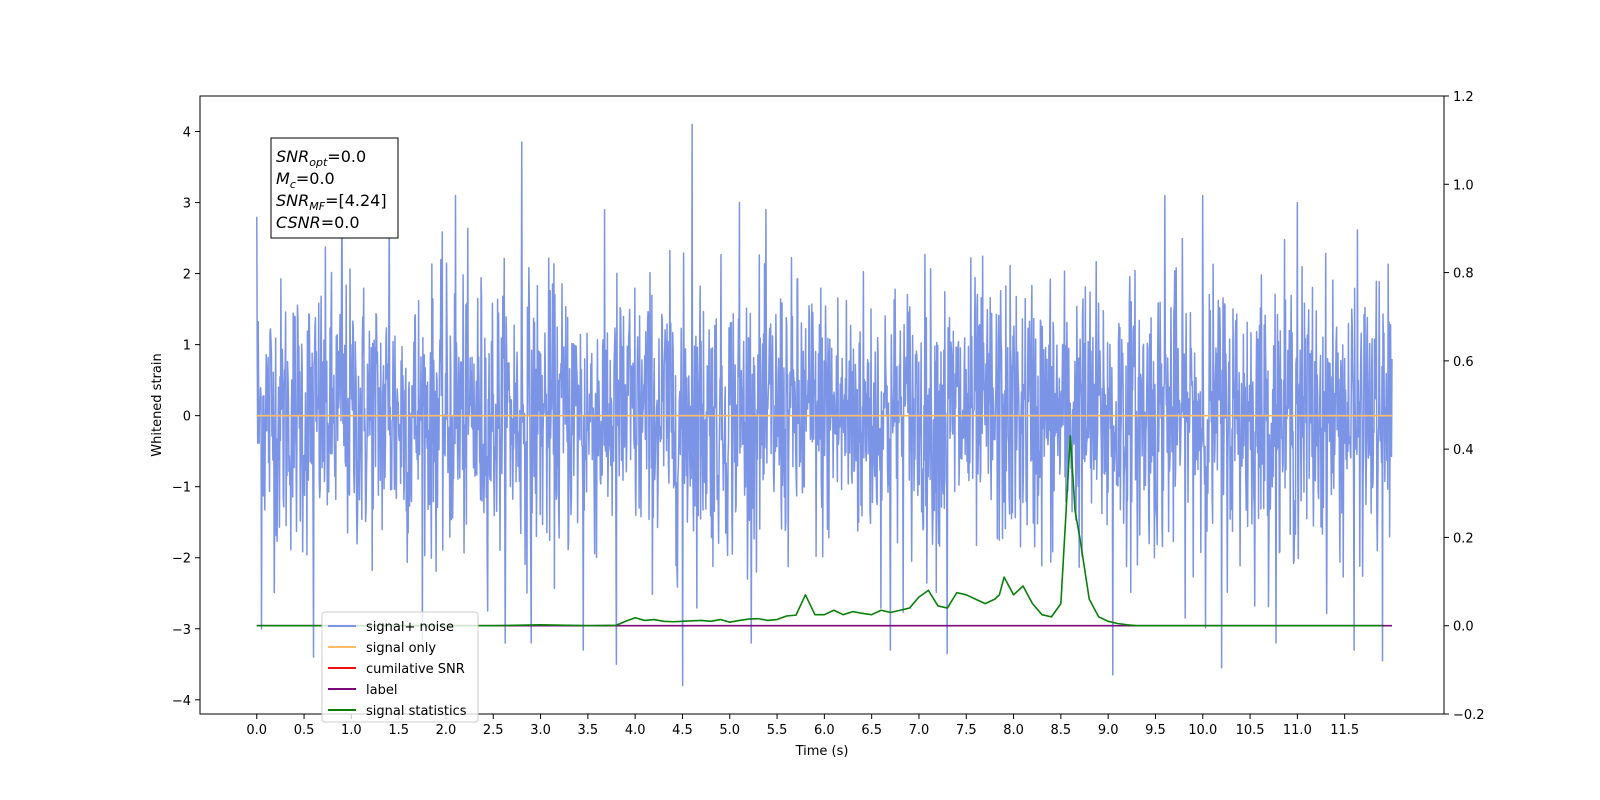 The width and height of the screenshot is (1600, 800). Describe the element at coordinates (1463, 362) in the screenshot. I see `right-y-tick-label: 0.6` at that location.